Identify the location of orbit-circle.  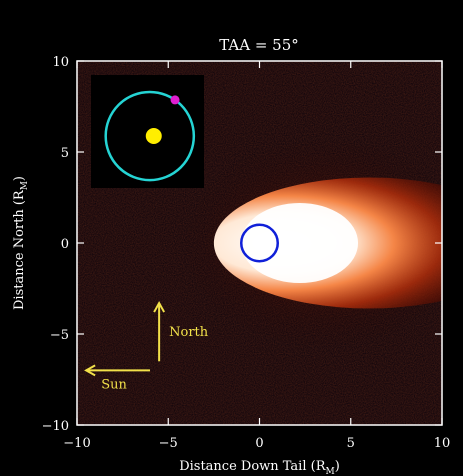
(150, 136).